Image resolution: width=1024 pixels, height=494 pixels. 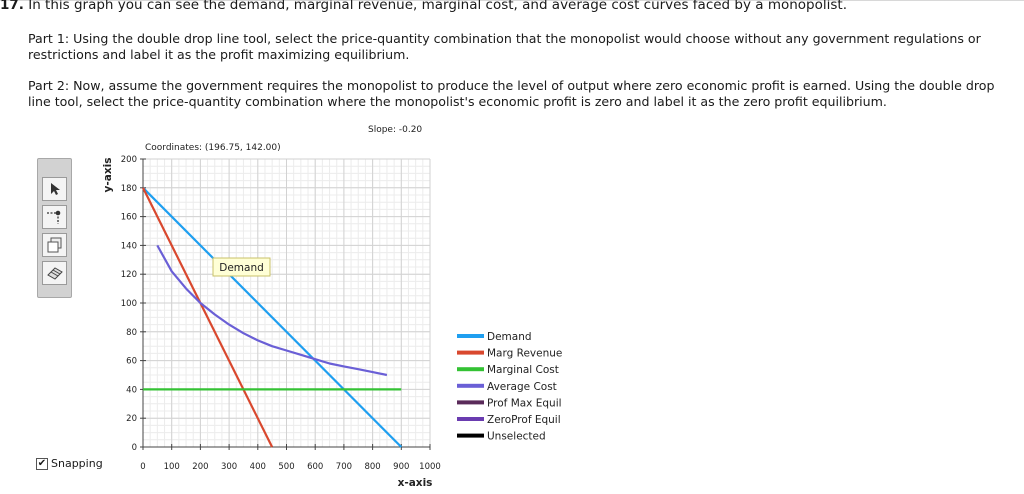 What do you see at coordinates (522, 387) in the screenshot?
I see `legend-label-average-cost: Average Cost` at bounding box center [522, 387].